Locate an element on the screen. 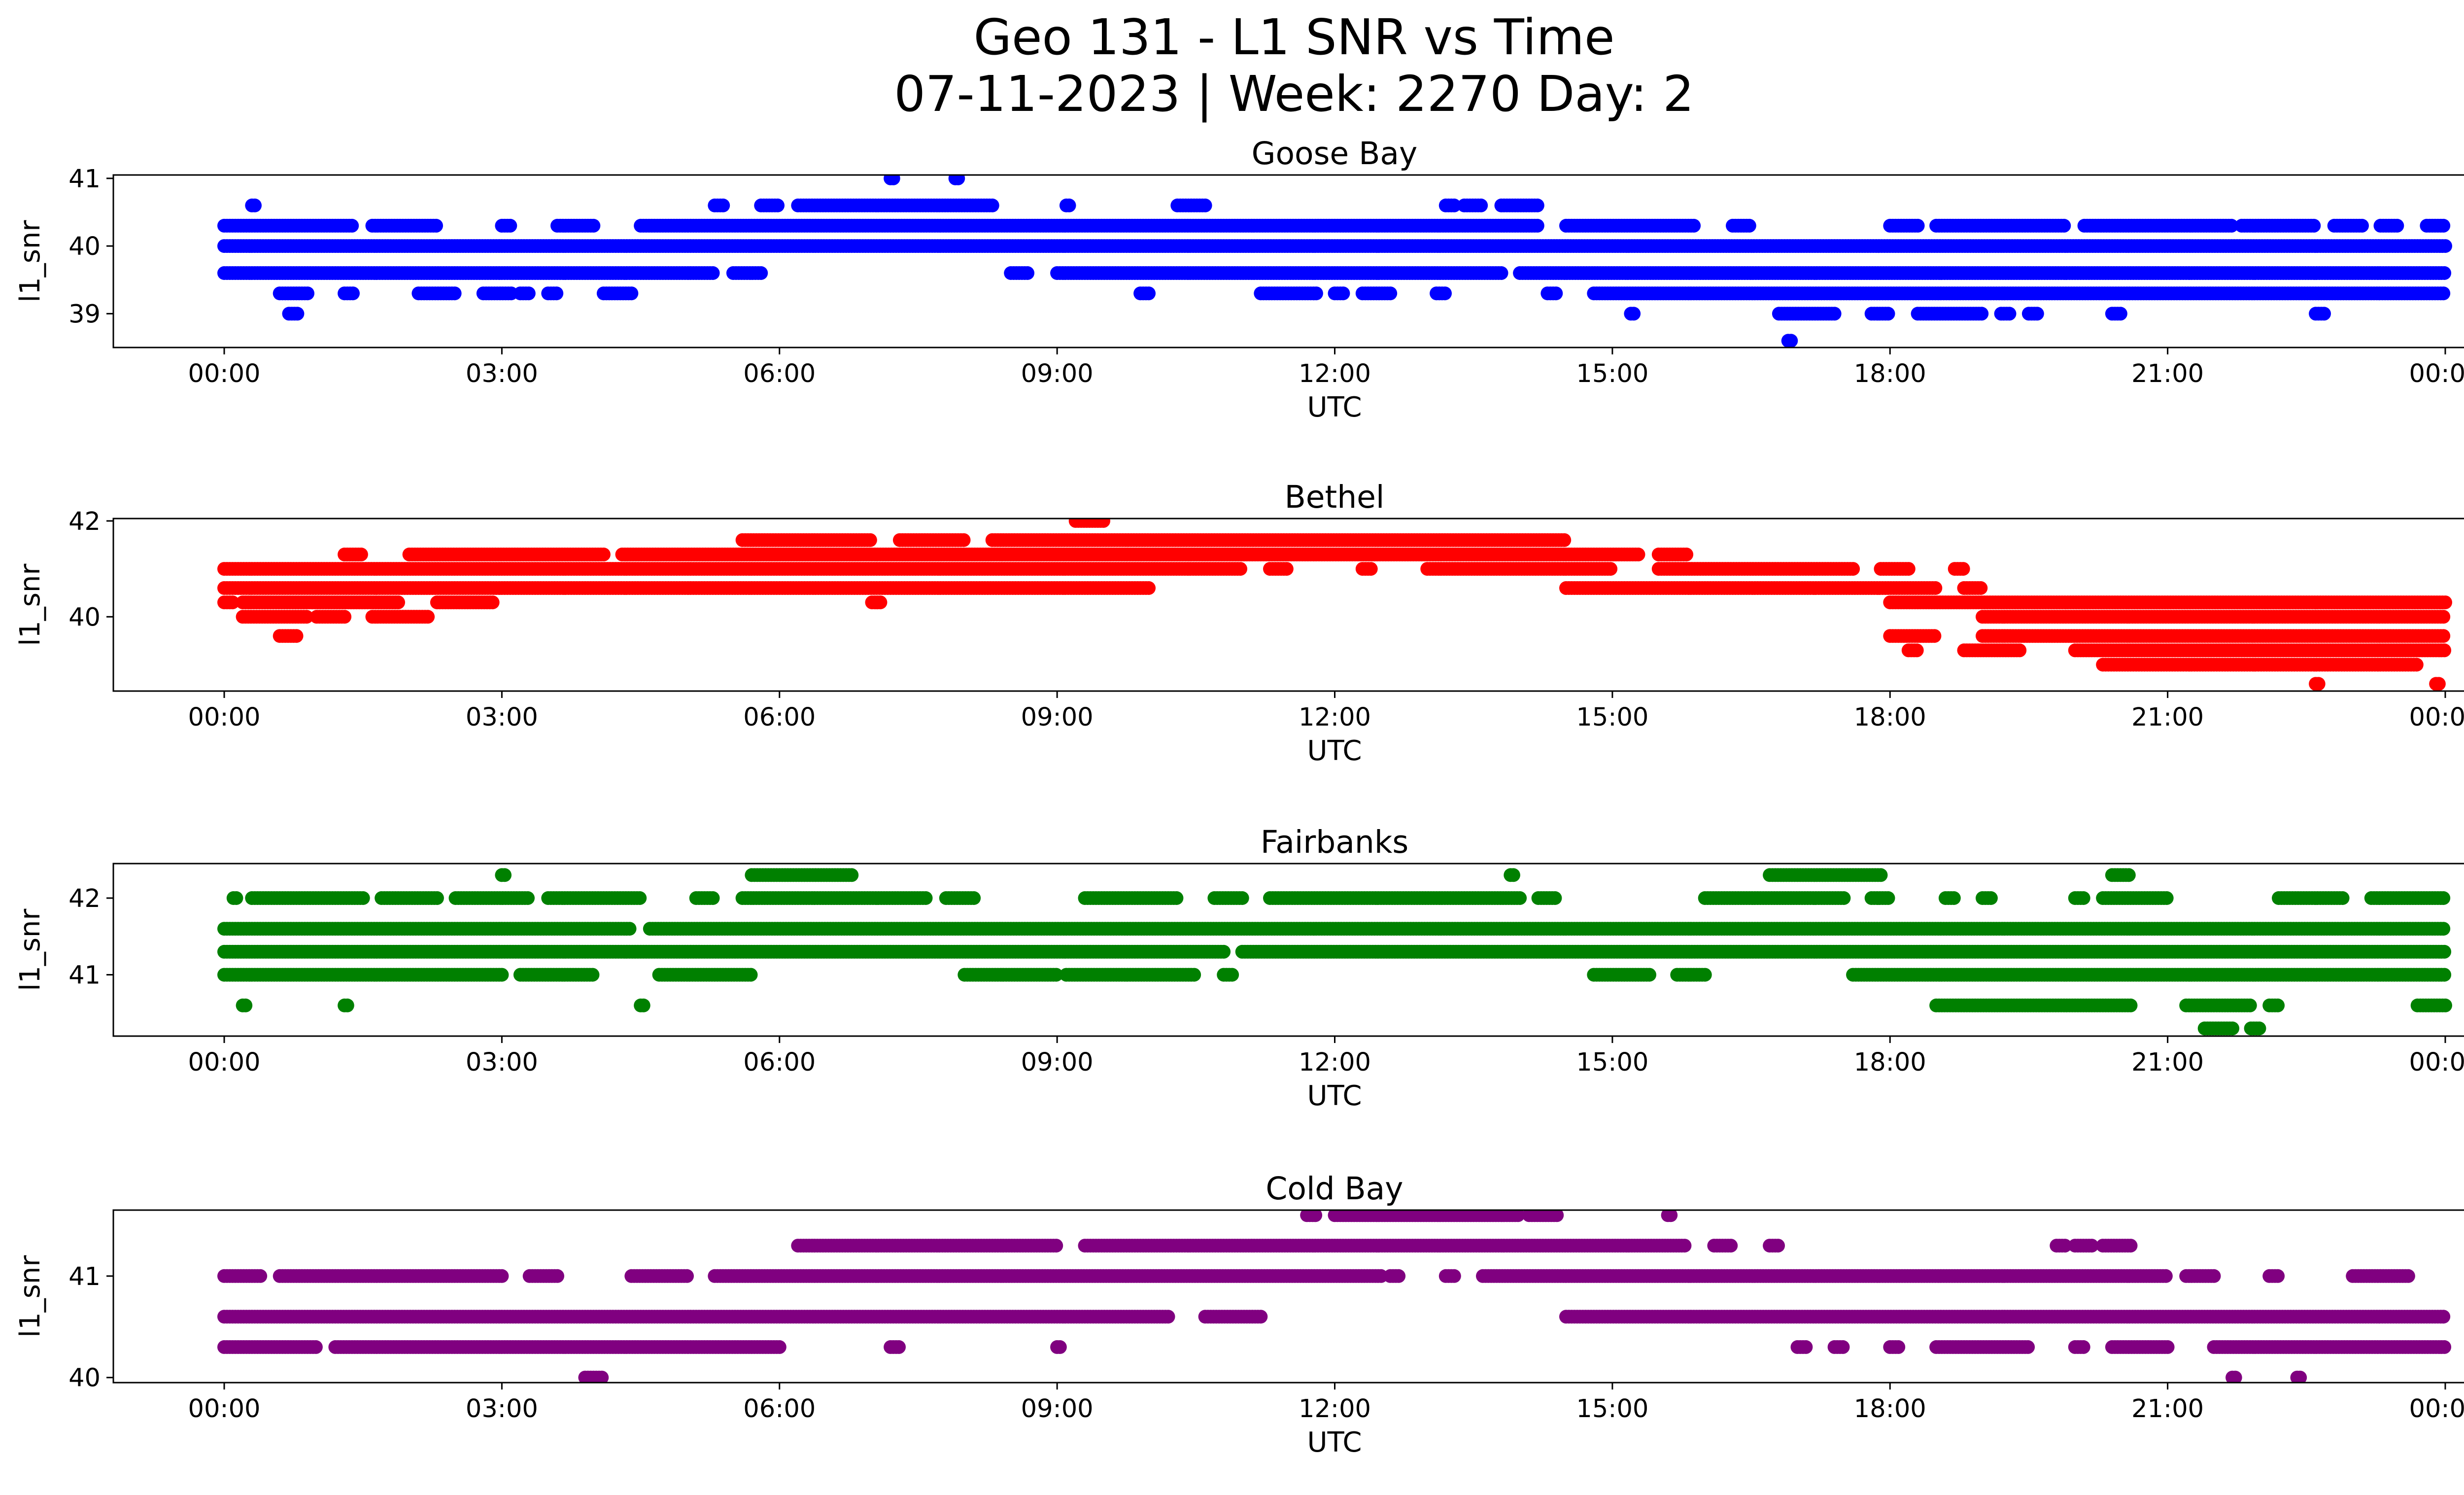 The height and width of the screenshot is (1495, 2464). x-axis-label: UTC is located at coordinates (1334, 407).